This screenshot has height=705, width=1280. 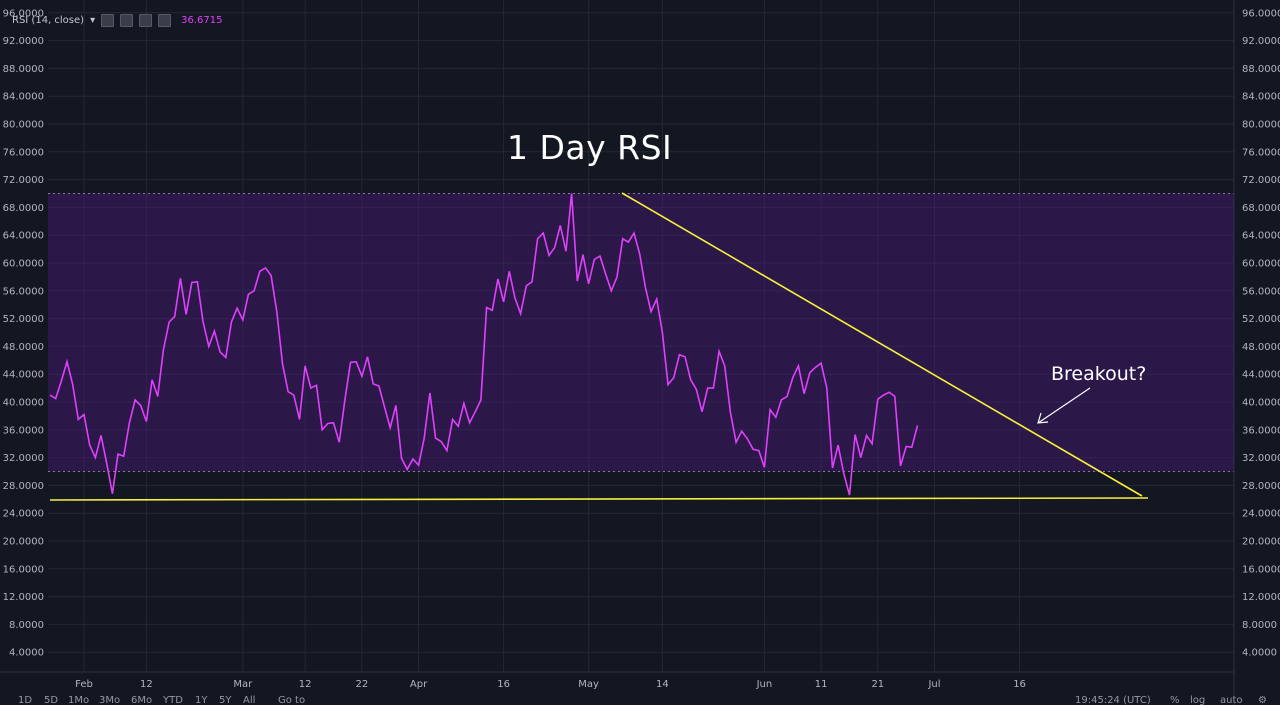 What do you see at coordinates (764, 684) in the screenshot?
I see `x-tick: Jun` at bounding box center [764, 684].